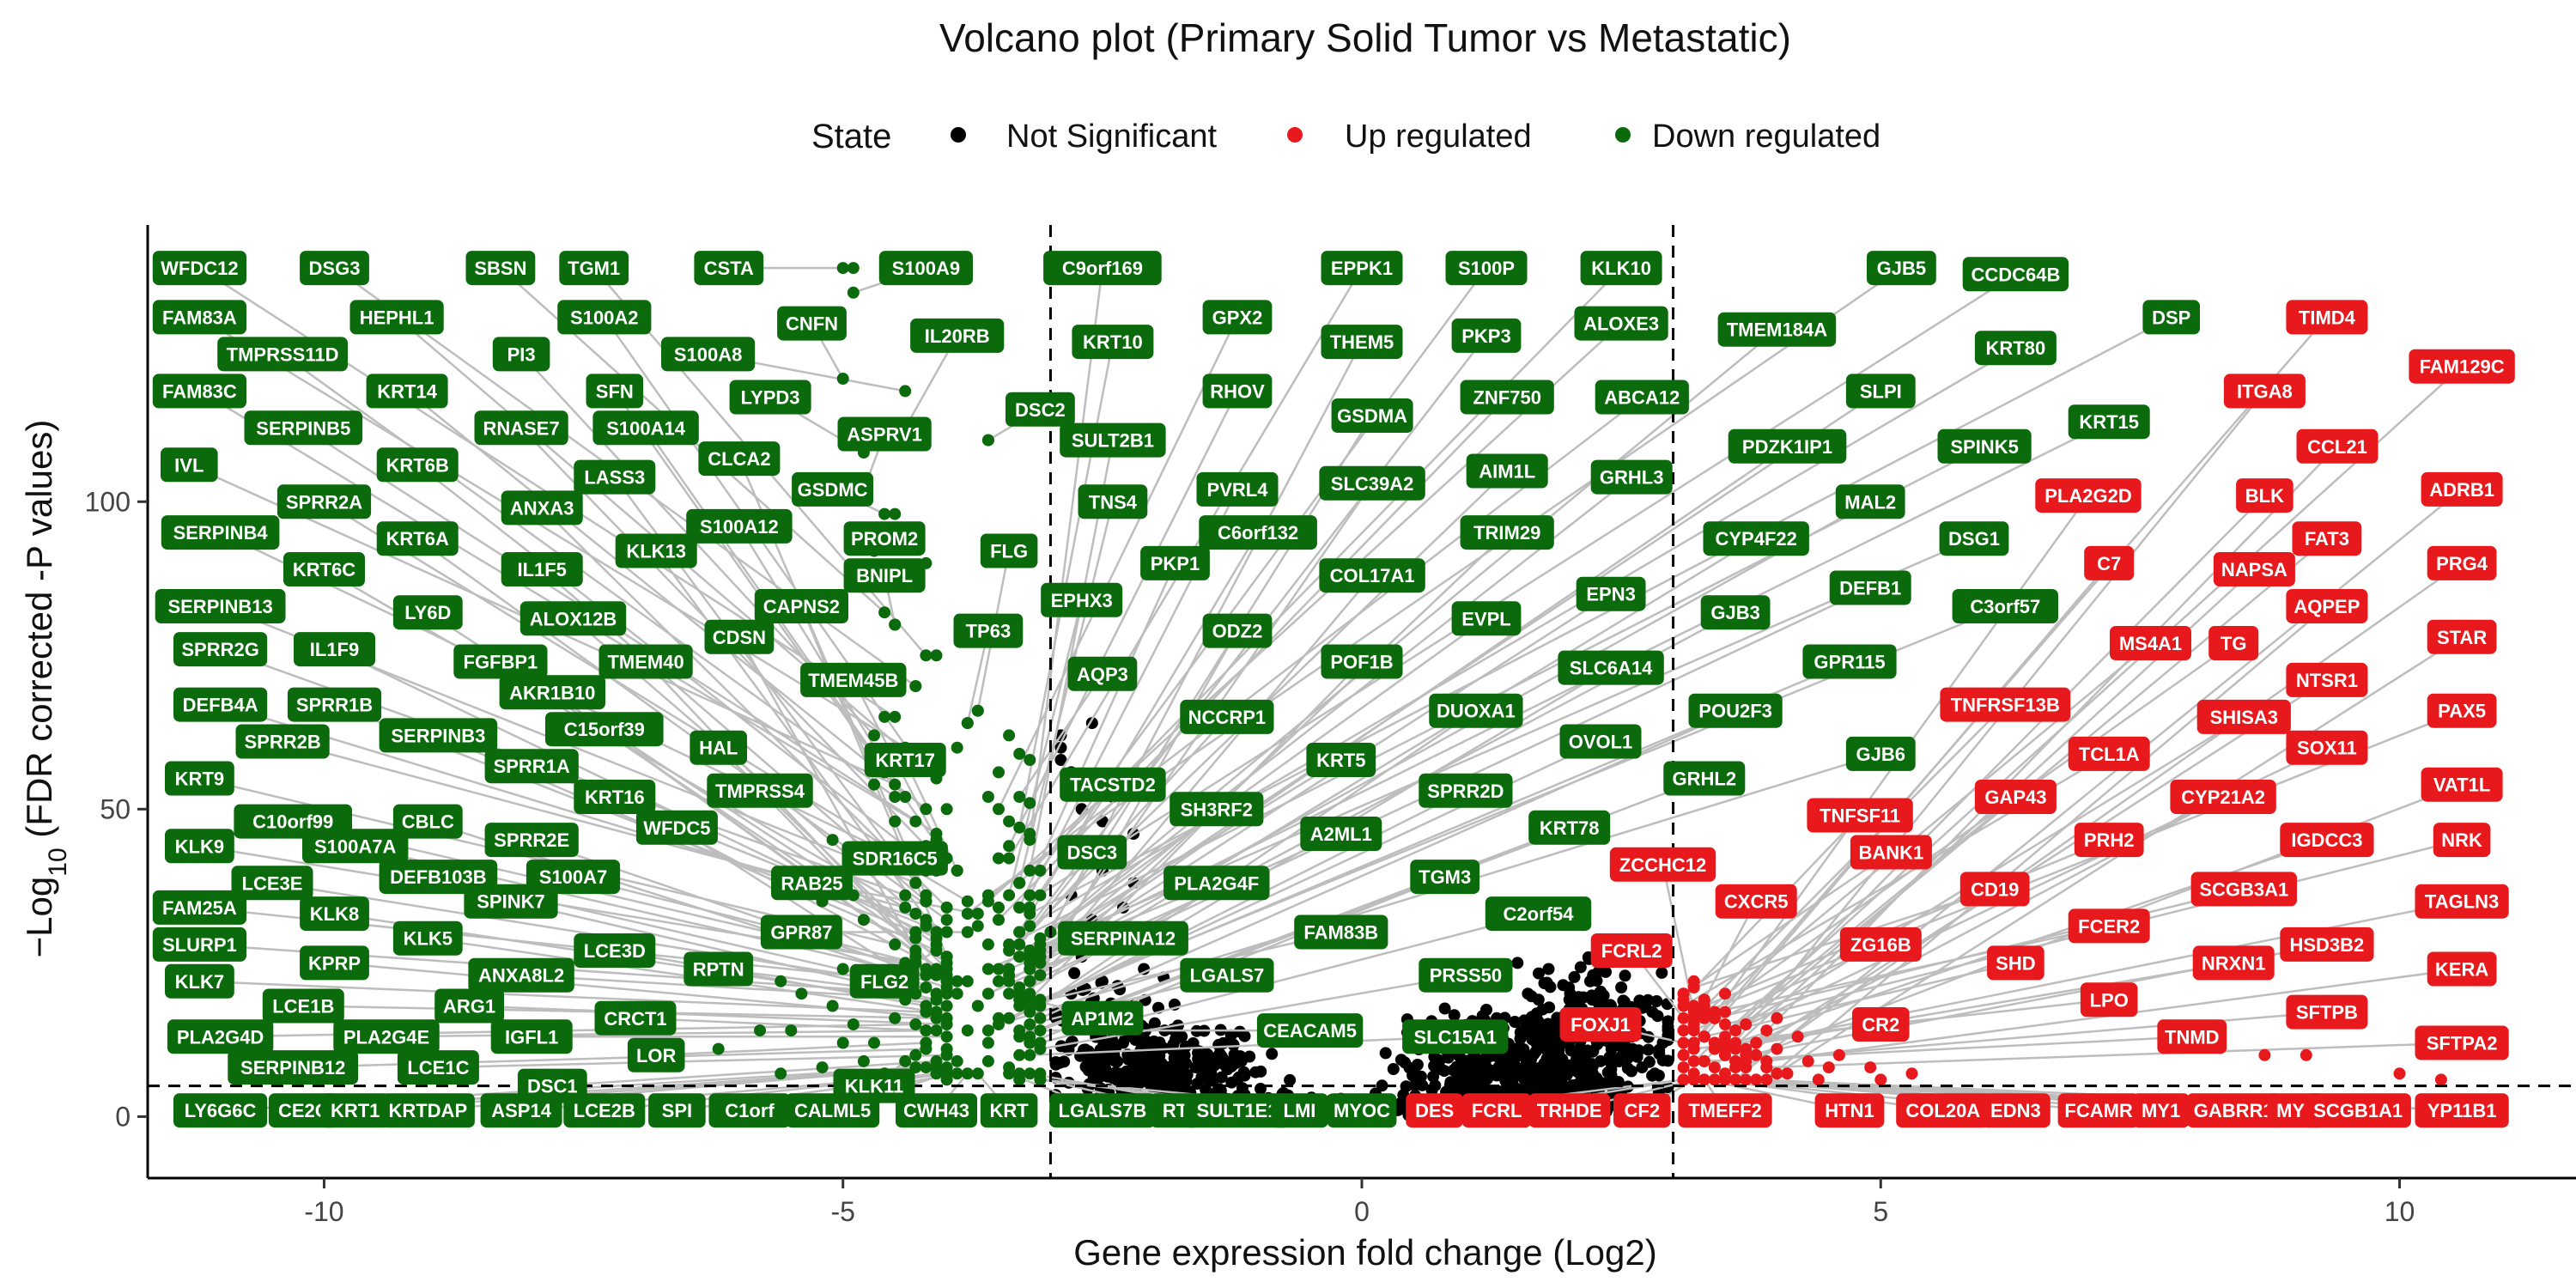 The height and width of the screenshot is (1288, 2576). What do you see at coordinates (1408, 633) in the screenshot?
I see `connector-tmem184a` at bounding box center [1408, 633].